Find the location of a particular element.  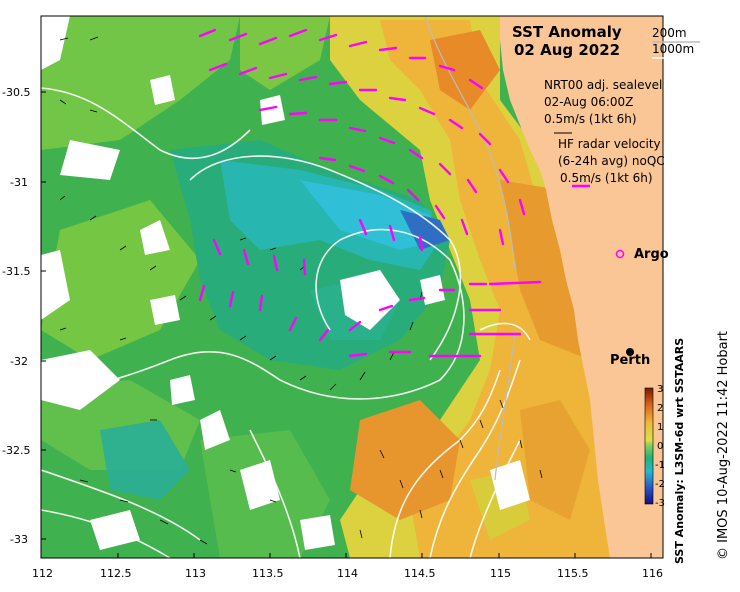

cbar-tick-2: 2 is located at coordinates (660, 408).